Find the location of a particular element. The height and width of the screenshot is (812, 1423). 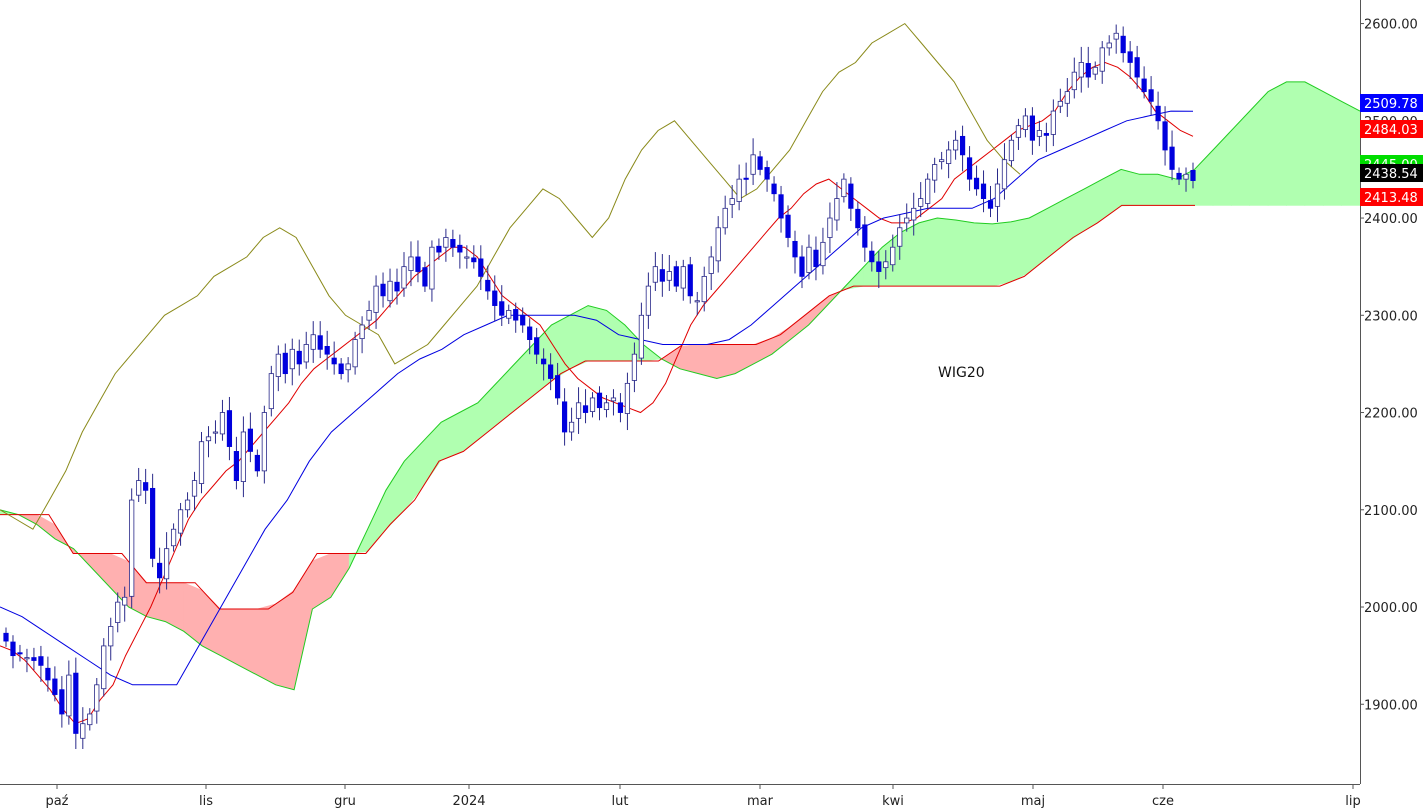

x-tick-label: 2024 is located at coordinates (468, 801).